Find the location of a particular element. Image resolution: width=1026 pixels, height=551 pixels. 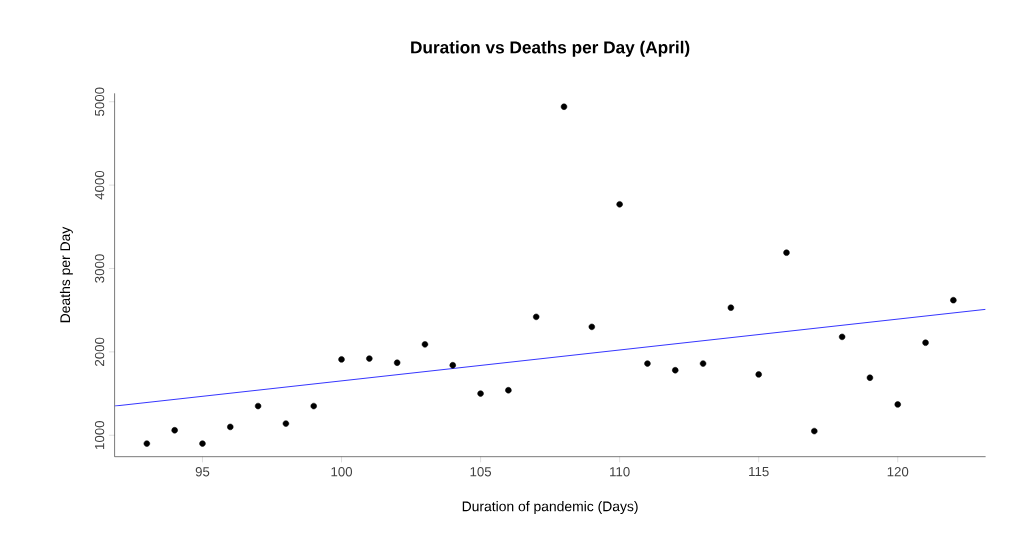

y-axis-title: Deaths per Day is located at coordinates (66, 274).